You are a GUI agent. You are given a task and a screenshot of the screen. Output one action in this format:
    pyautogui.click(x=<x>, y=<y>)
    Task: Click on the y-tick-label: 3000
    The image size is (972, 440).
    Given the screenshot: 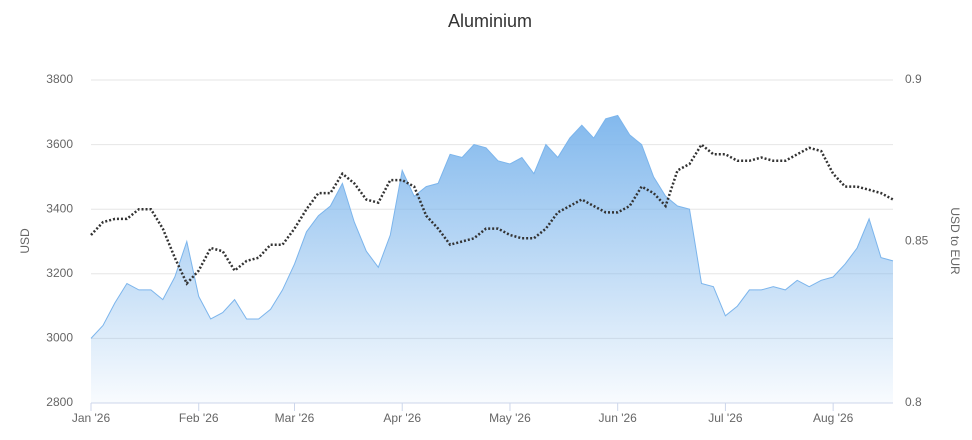 What is the action you would take?
    pyautogui.click(x=59, y=338)
    